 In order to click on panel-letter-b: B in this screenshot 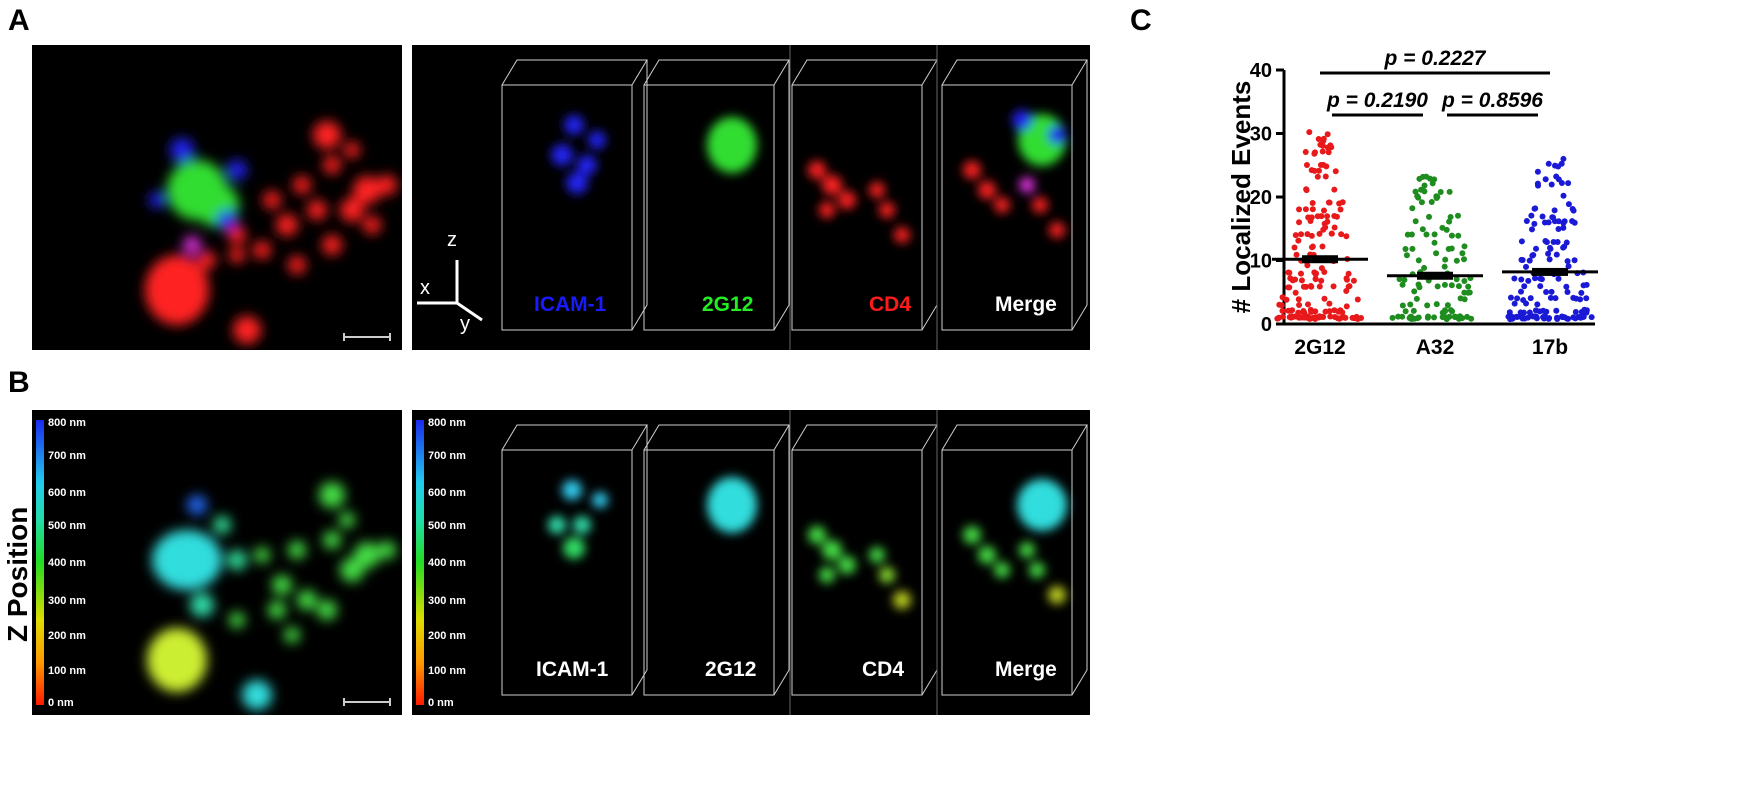, I will do `click(19, 382)`.